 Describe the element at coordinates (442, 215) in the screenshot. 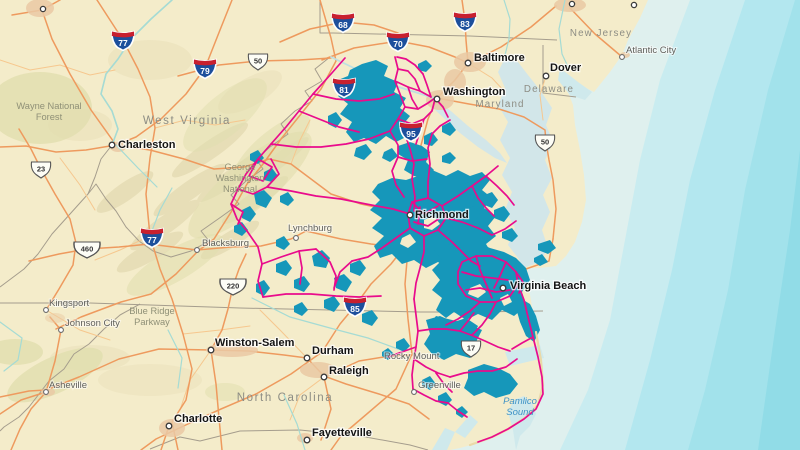

I see `city-label-richmond: Richmond` at that location.